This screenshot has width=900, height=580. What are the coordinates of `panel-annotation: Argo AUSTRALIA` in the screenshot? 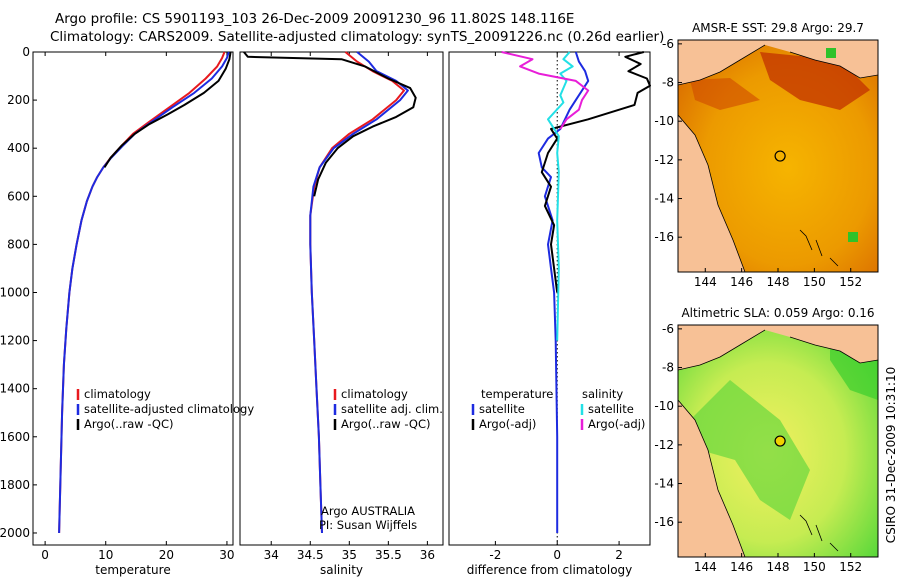 It's located at (368, 511).